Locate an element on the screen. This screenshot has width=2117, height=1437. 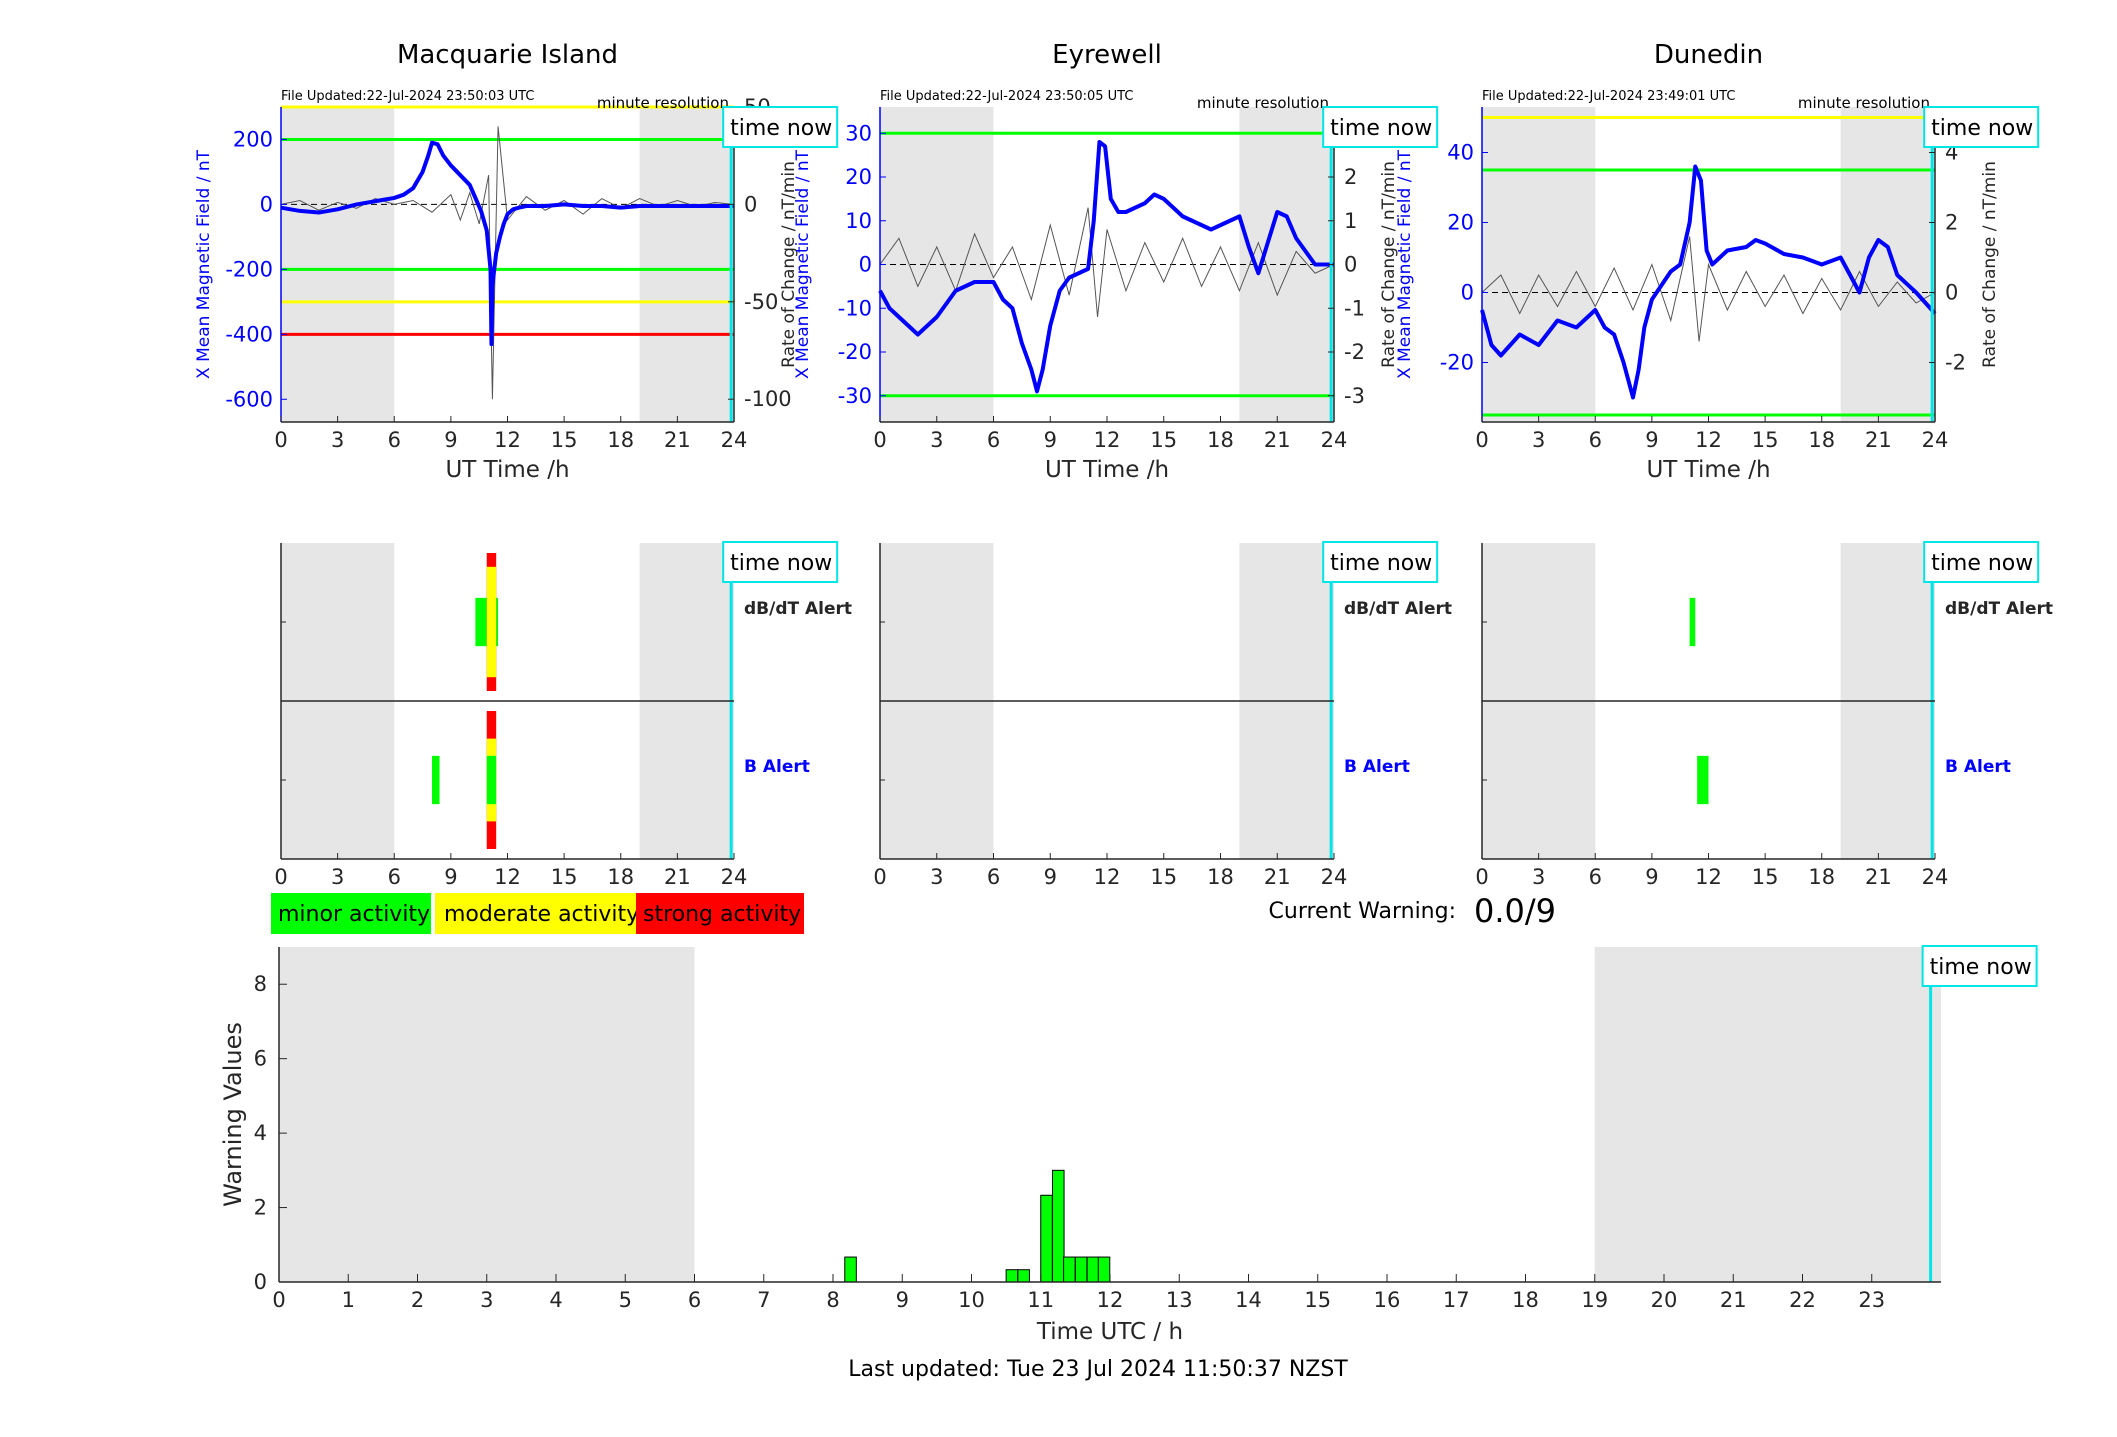
dunedin-alert-time-now-box is located at coordinates (1981, 562).